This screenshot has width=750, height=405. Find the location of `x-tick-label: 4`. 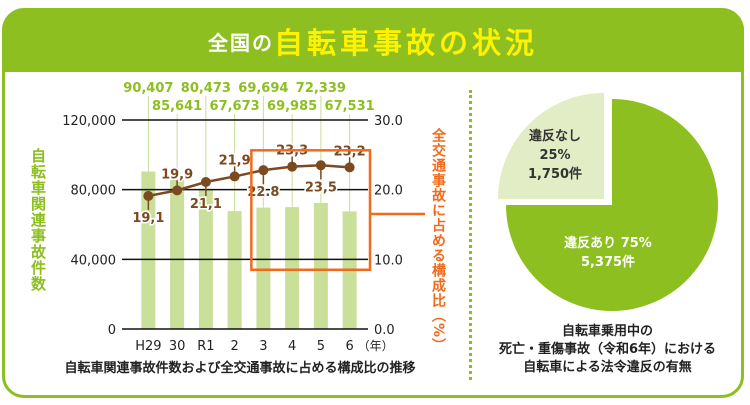

x-tick-label: 4 is located at coordinates (292, 346).